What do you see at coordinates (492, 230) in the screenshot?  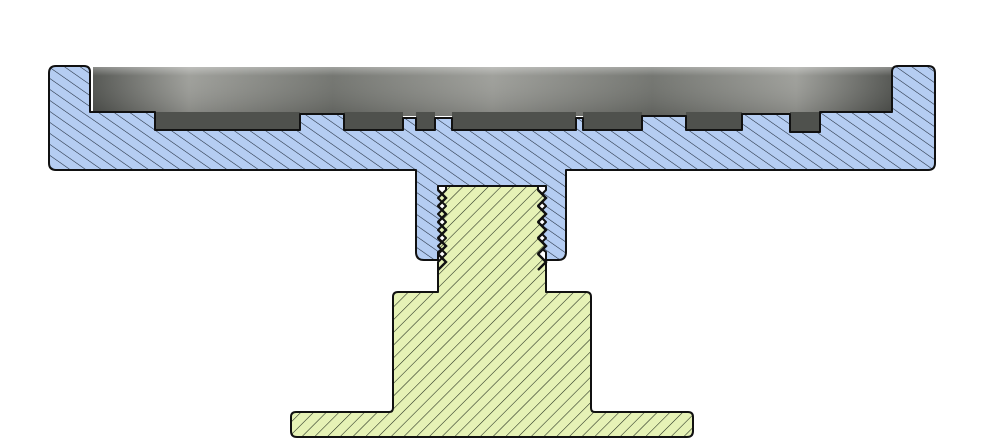 I see `thread-accent-lines` at bounding box center [492, 230].